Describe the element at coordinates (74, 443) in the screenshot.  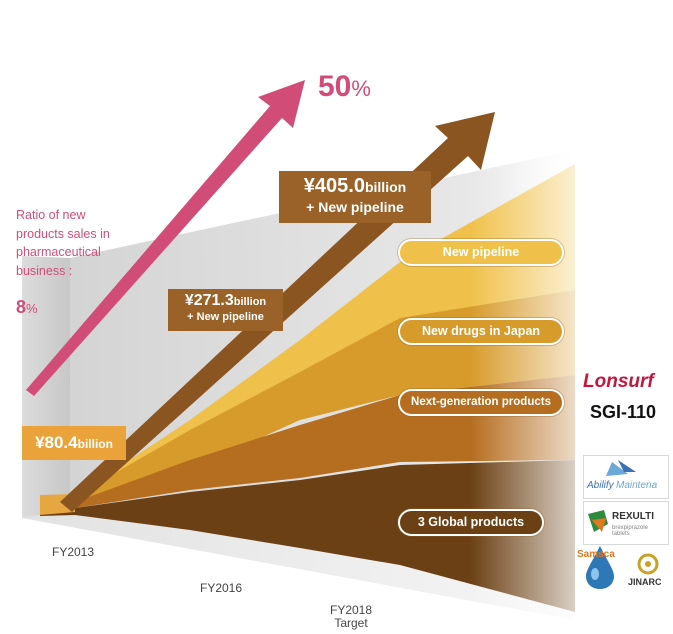
I see `sales-fy2013-box: ¥80.4billion` at that location.